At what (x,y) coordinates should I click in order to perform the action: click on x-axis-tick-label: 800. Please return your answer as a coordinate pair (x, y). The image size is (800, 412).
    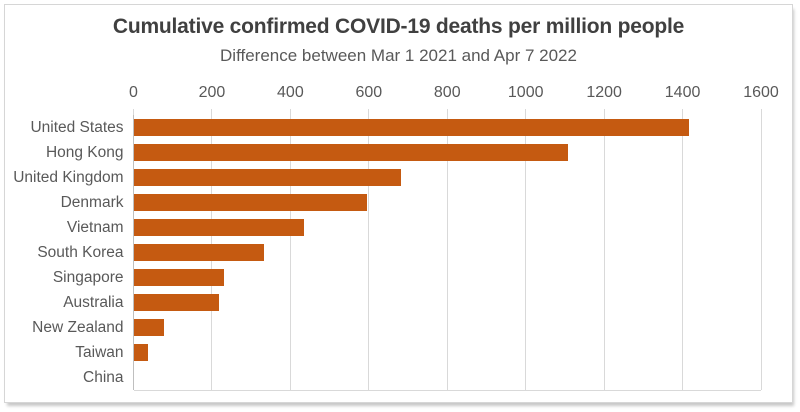
    Looking at the image, I should click on (447, 92).